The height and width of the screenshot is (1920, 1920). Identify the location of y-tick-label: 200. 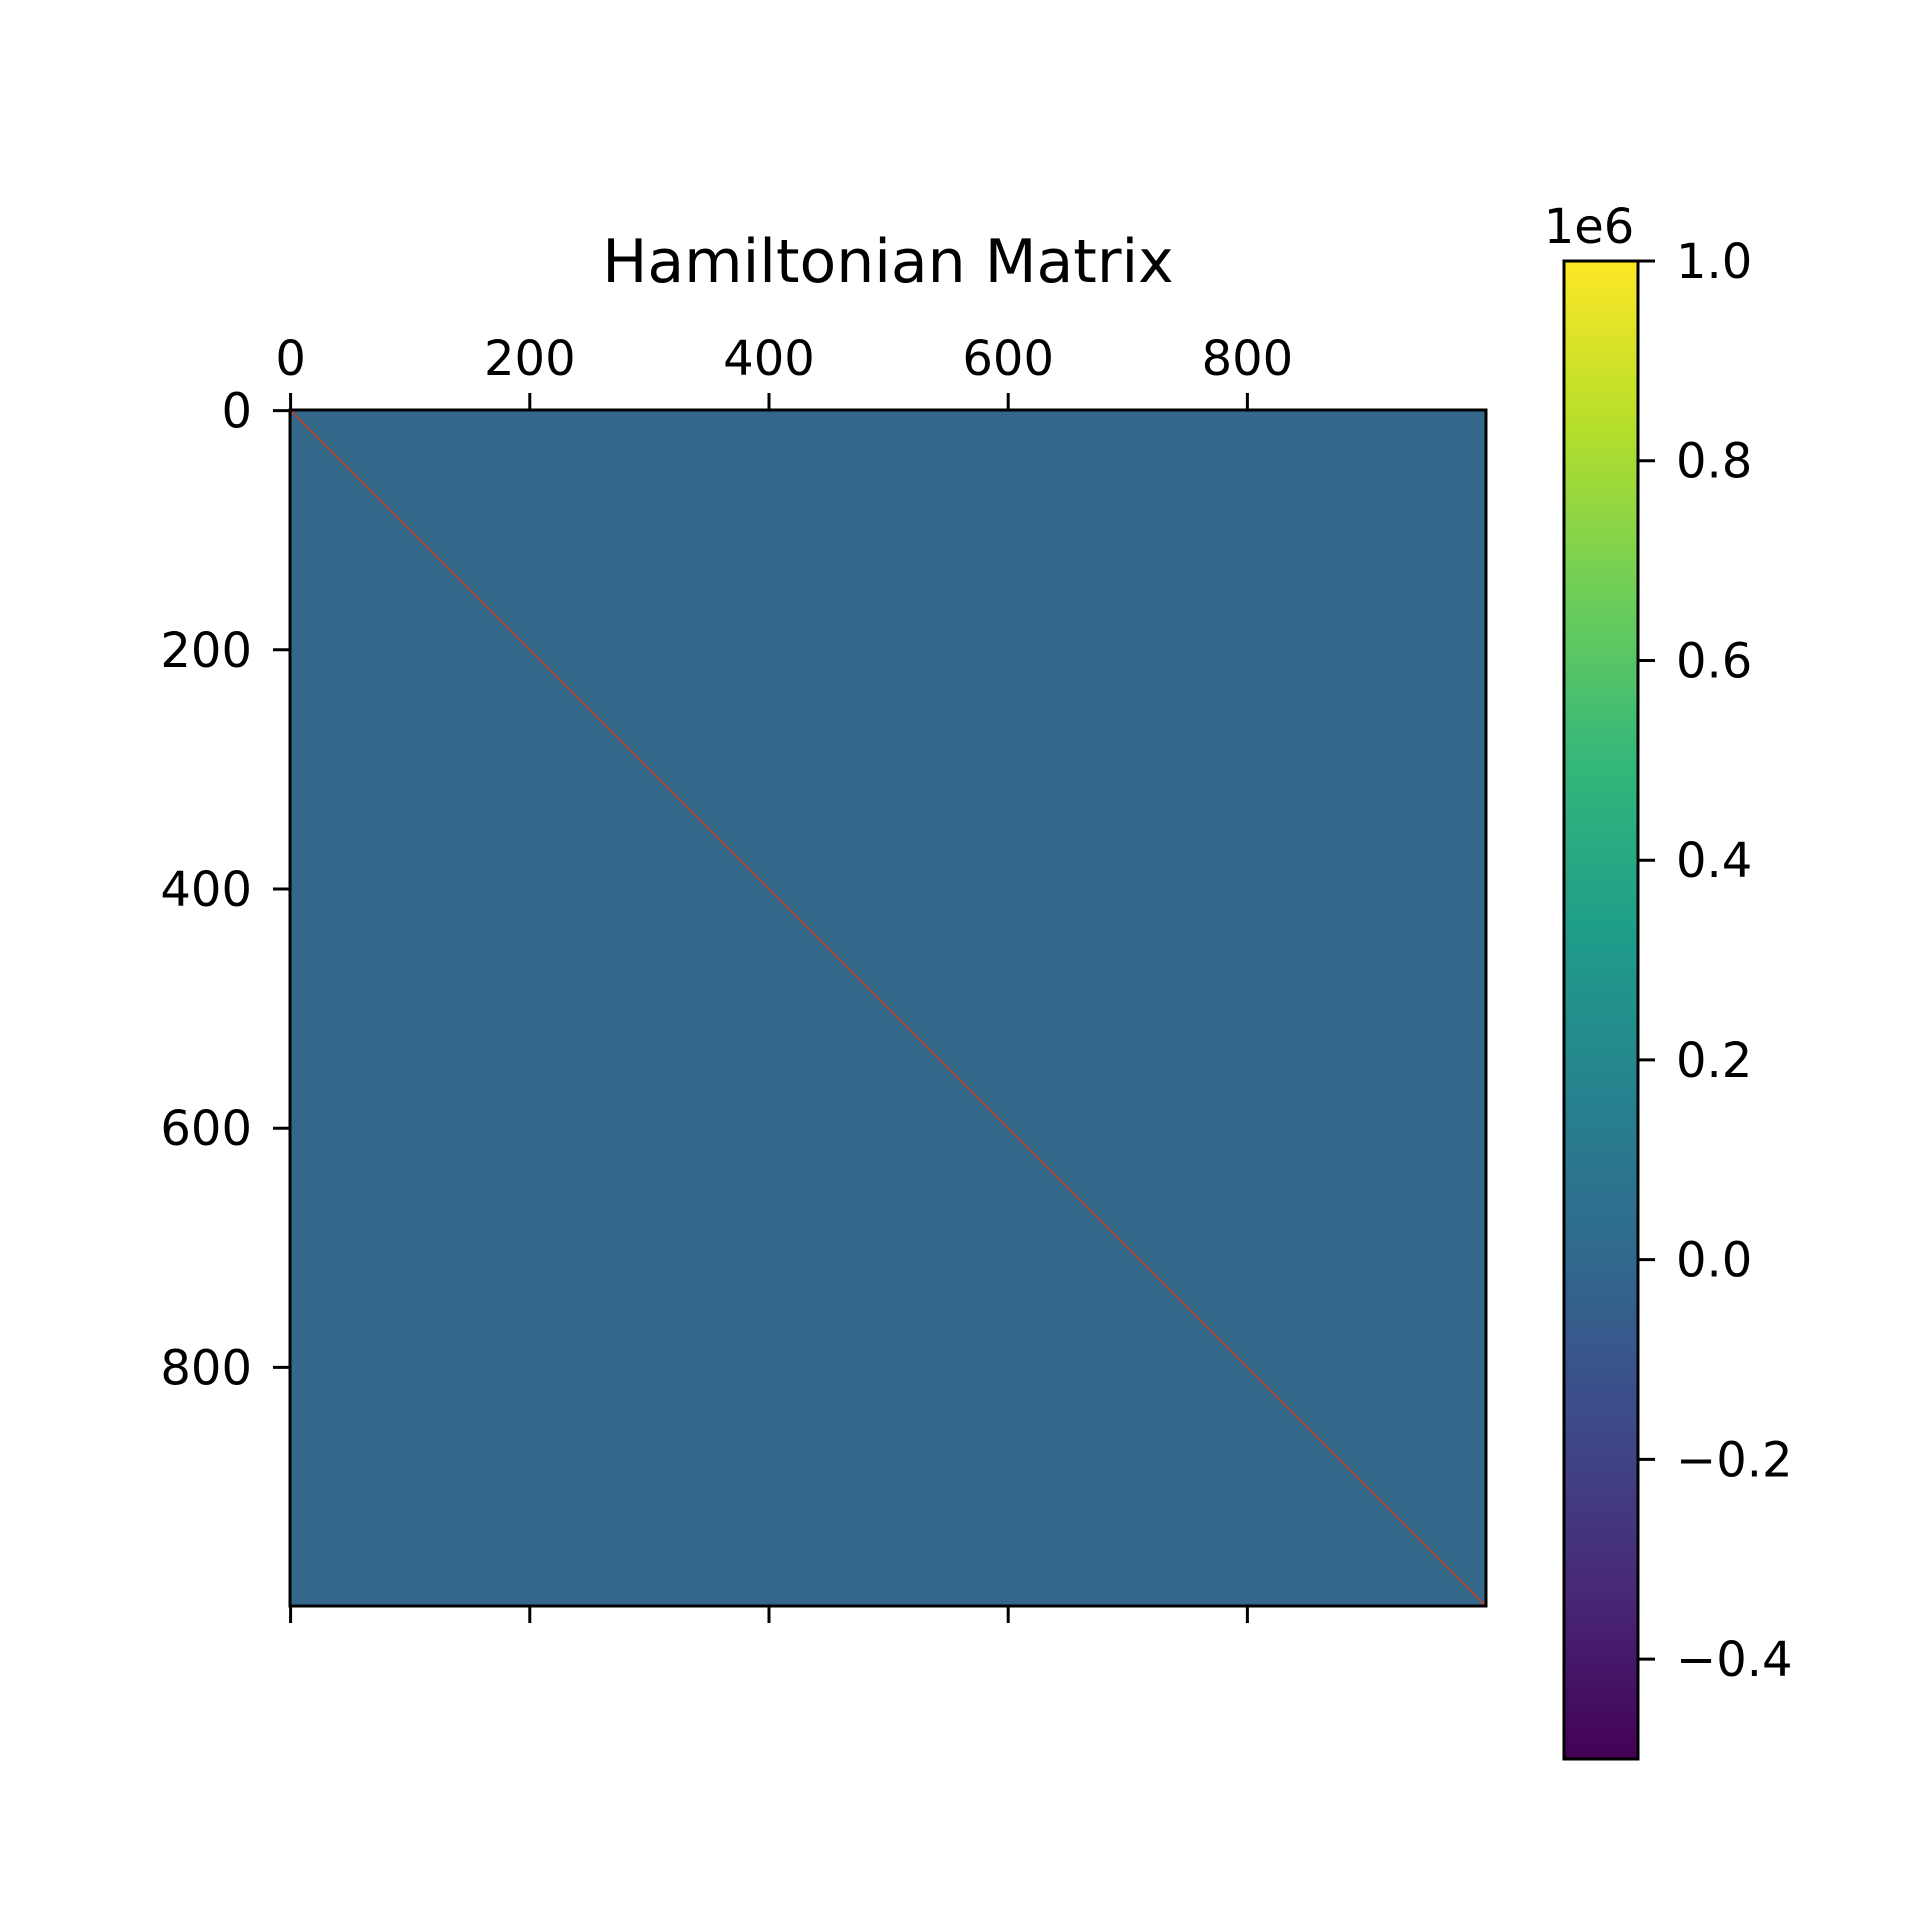
(206, 651).